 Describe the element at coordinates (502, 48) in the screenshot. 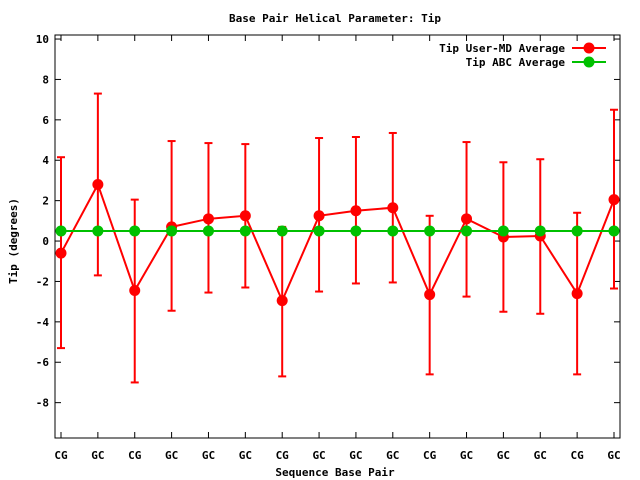

I see `legend-label: Tip User-MD Average` at that location.